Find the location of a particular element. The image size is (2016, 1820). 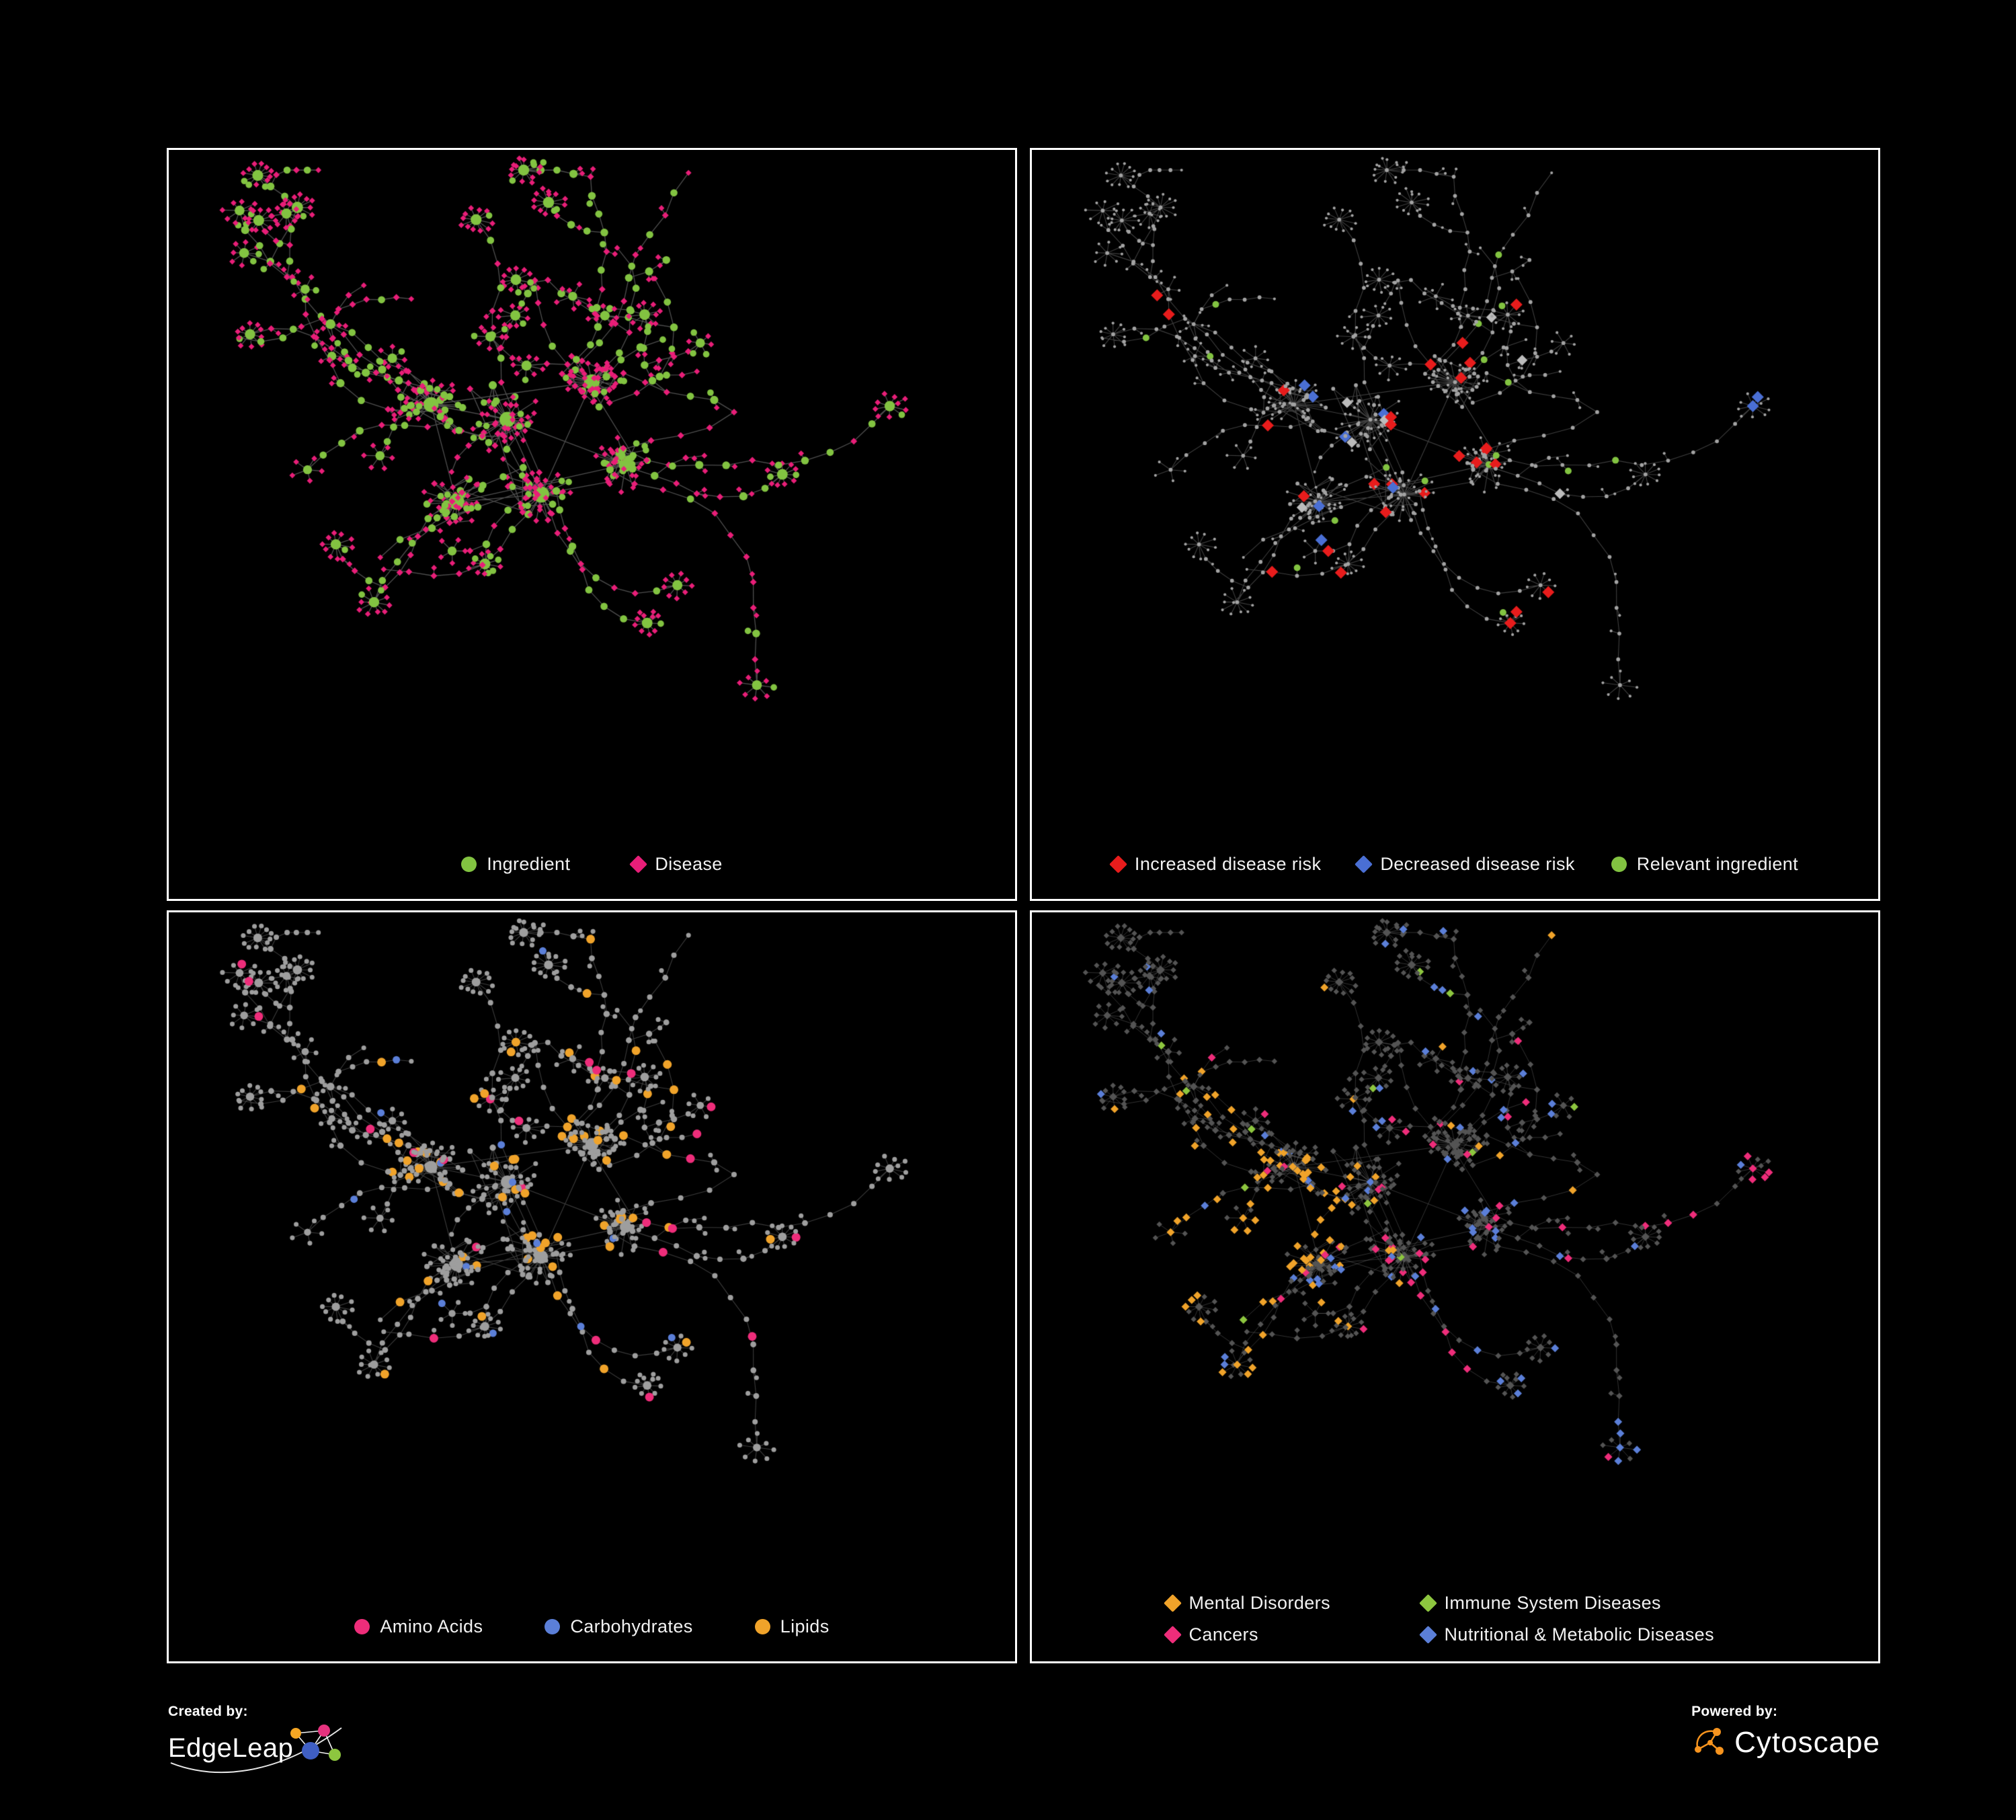

relevant-ingredient-swatch is located at coordinates (1619, 864).